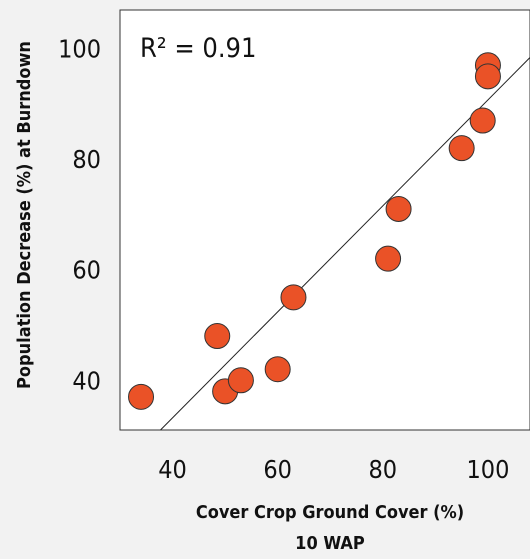 The width and height of the screenshot is (530, 559). Describe the element at coordinates (277, 469) in the screenshot. I see `x-tick-label-60: 60` at that location.